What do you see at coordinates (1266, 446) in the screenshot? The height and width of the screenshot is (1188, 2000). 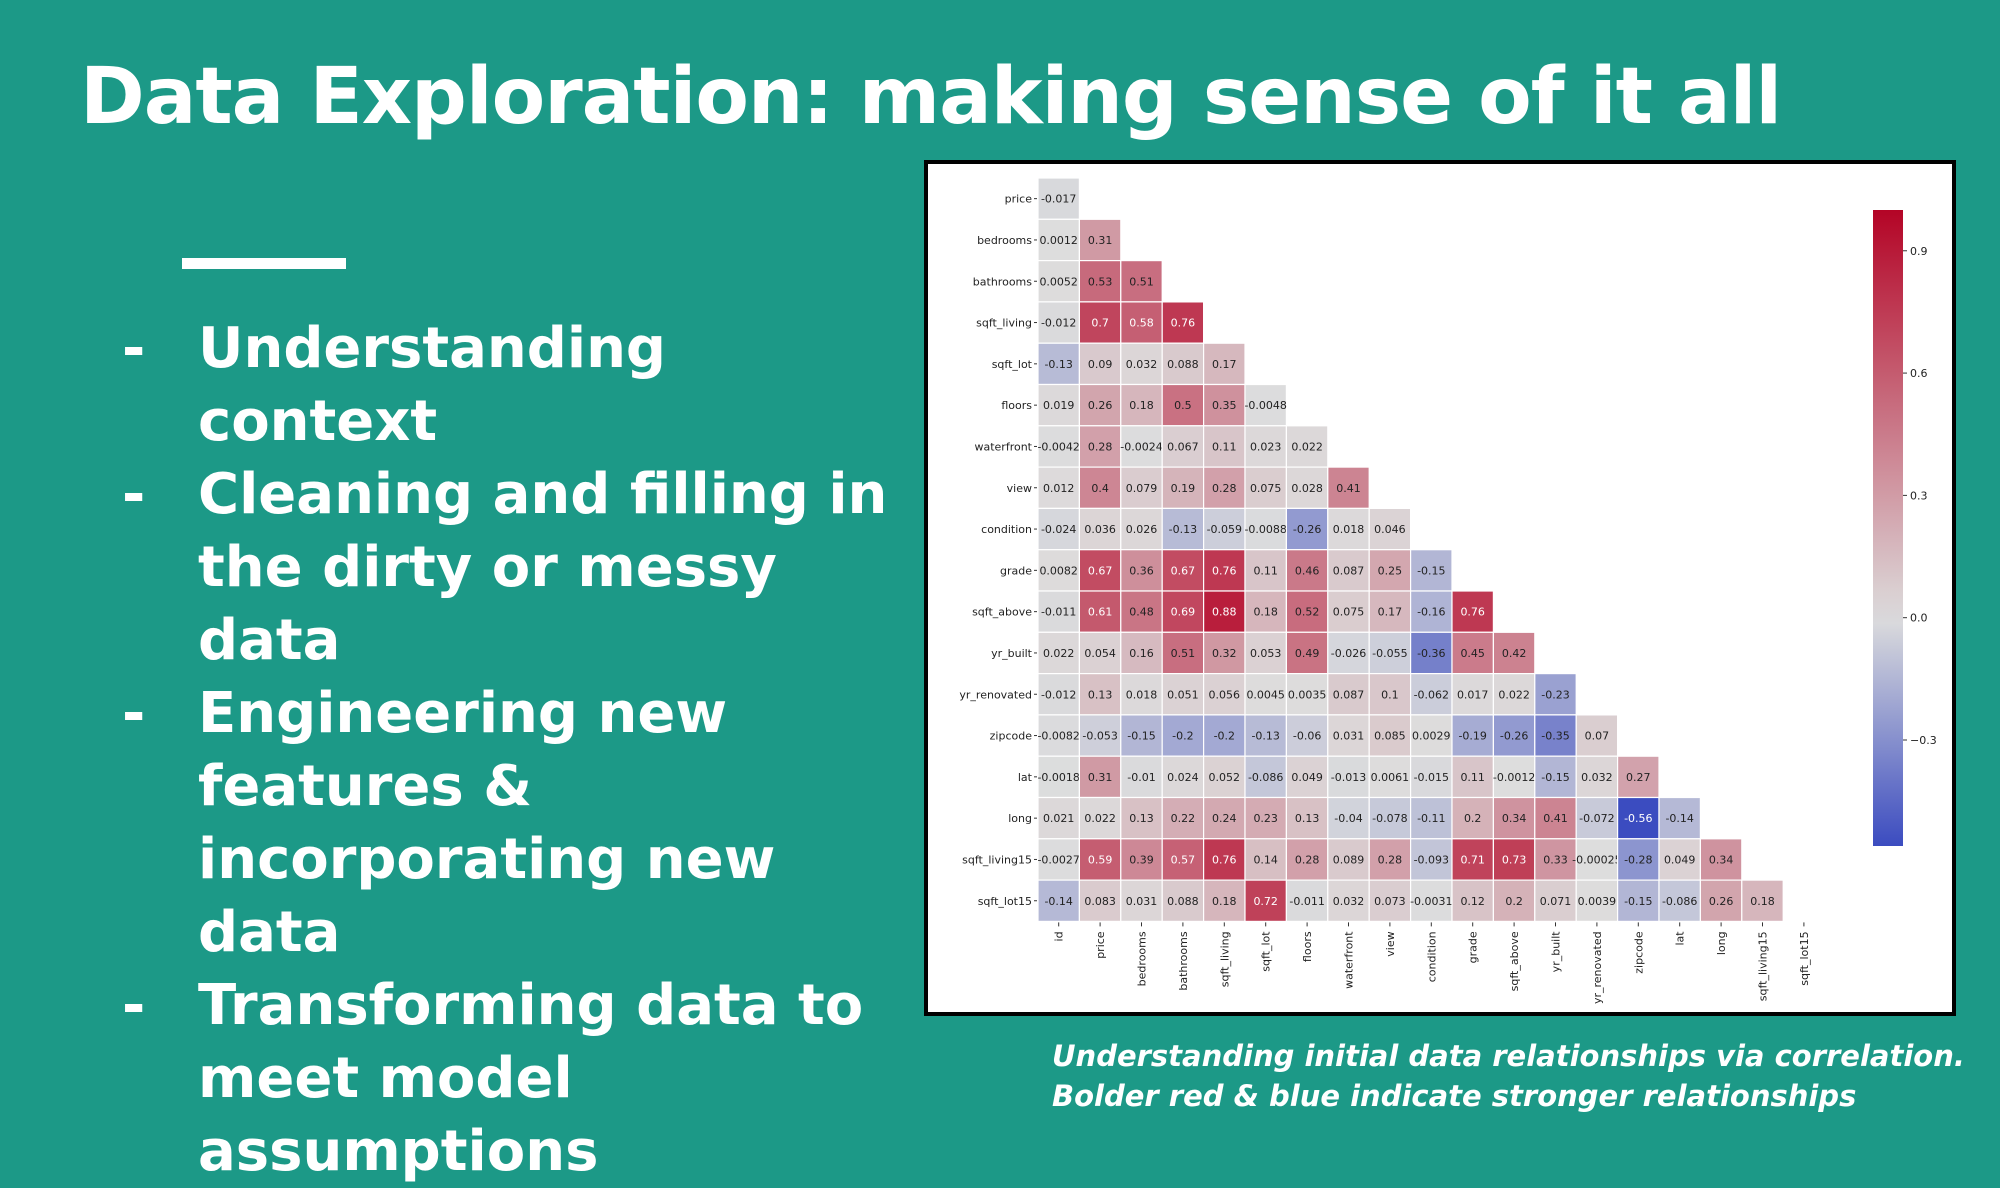 I see `cell-value-label: 0.023` at bounding box center [1266, 446].